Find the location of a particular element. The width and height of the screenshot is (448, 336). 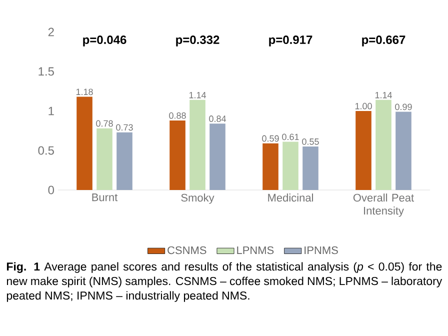

annotation: p=0.917 is located at coordinates (290, 41).